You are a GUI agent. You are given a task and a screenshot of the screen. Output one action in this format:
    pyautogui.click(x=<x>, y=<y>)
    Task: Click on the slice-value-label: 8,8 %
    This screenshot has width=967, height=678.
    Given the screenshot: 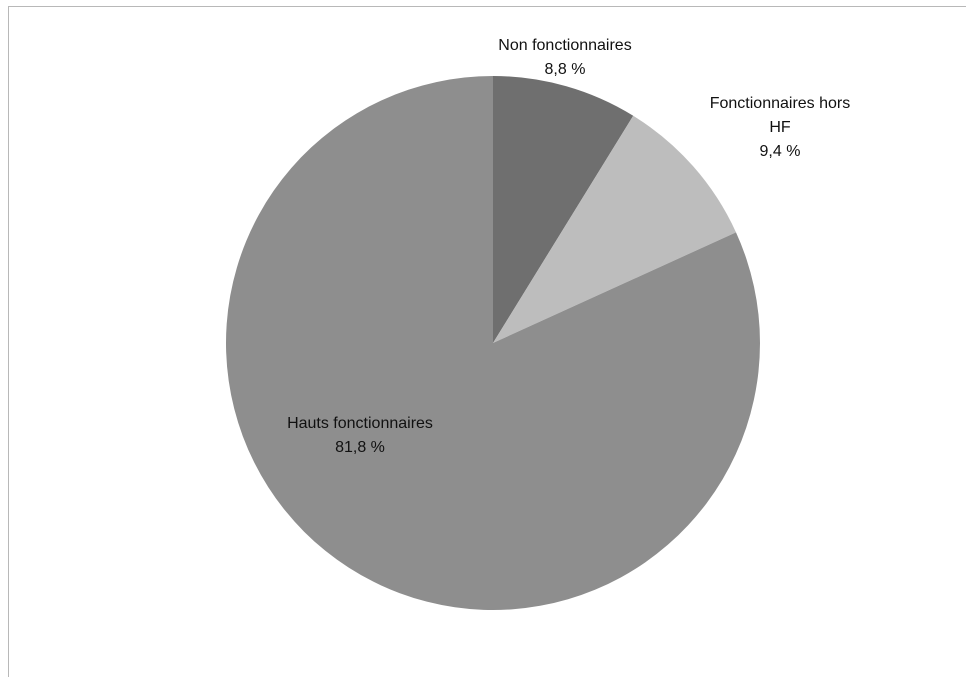 What is the action you would take?
    pyautogui.click(x=565, y=69)
    